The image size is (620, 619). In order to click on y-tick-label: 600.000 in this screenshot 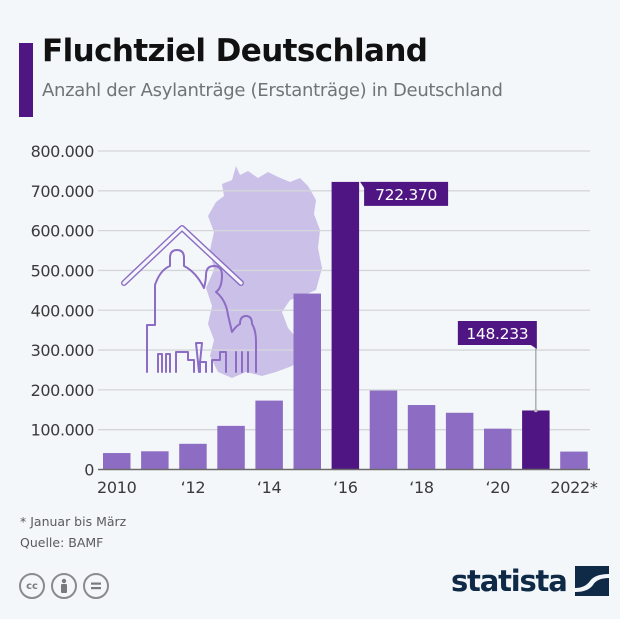, I will do `click(63, 231)`.